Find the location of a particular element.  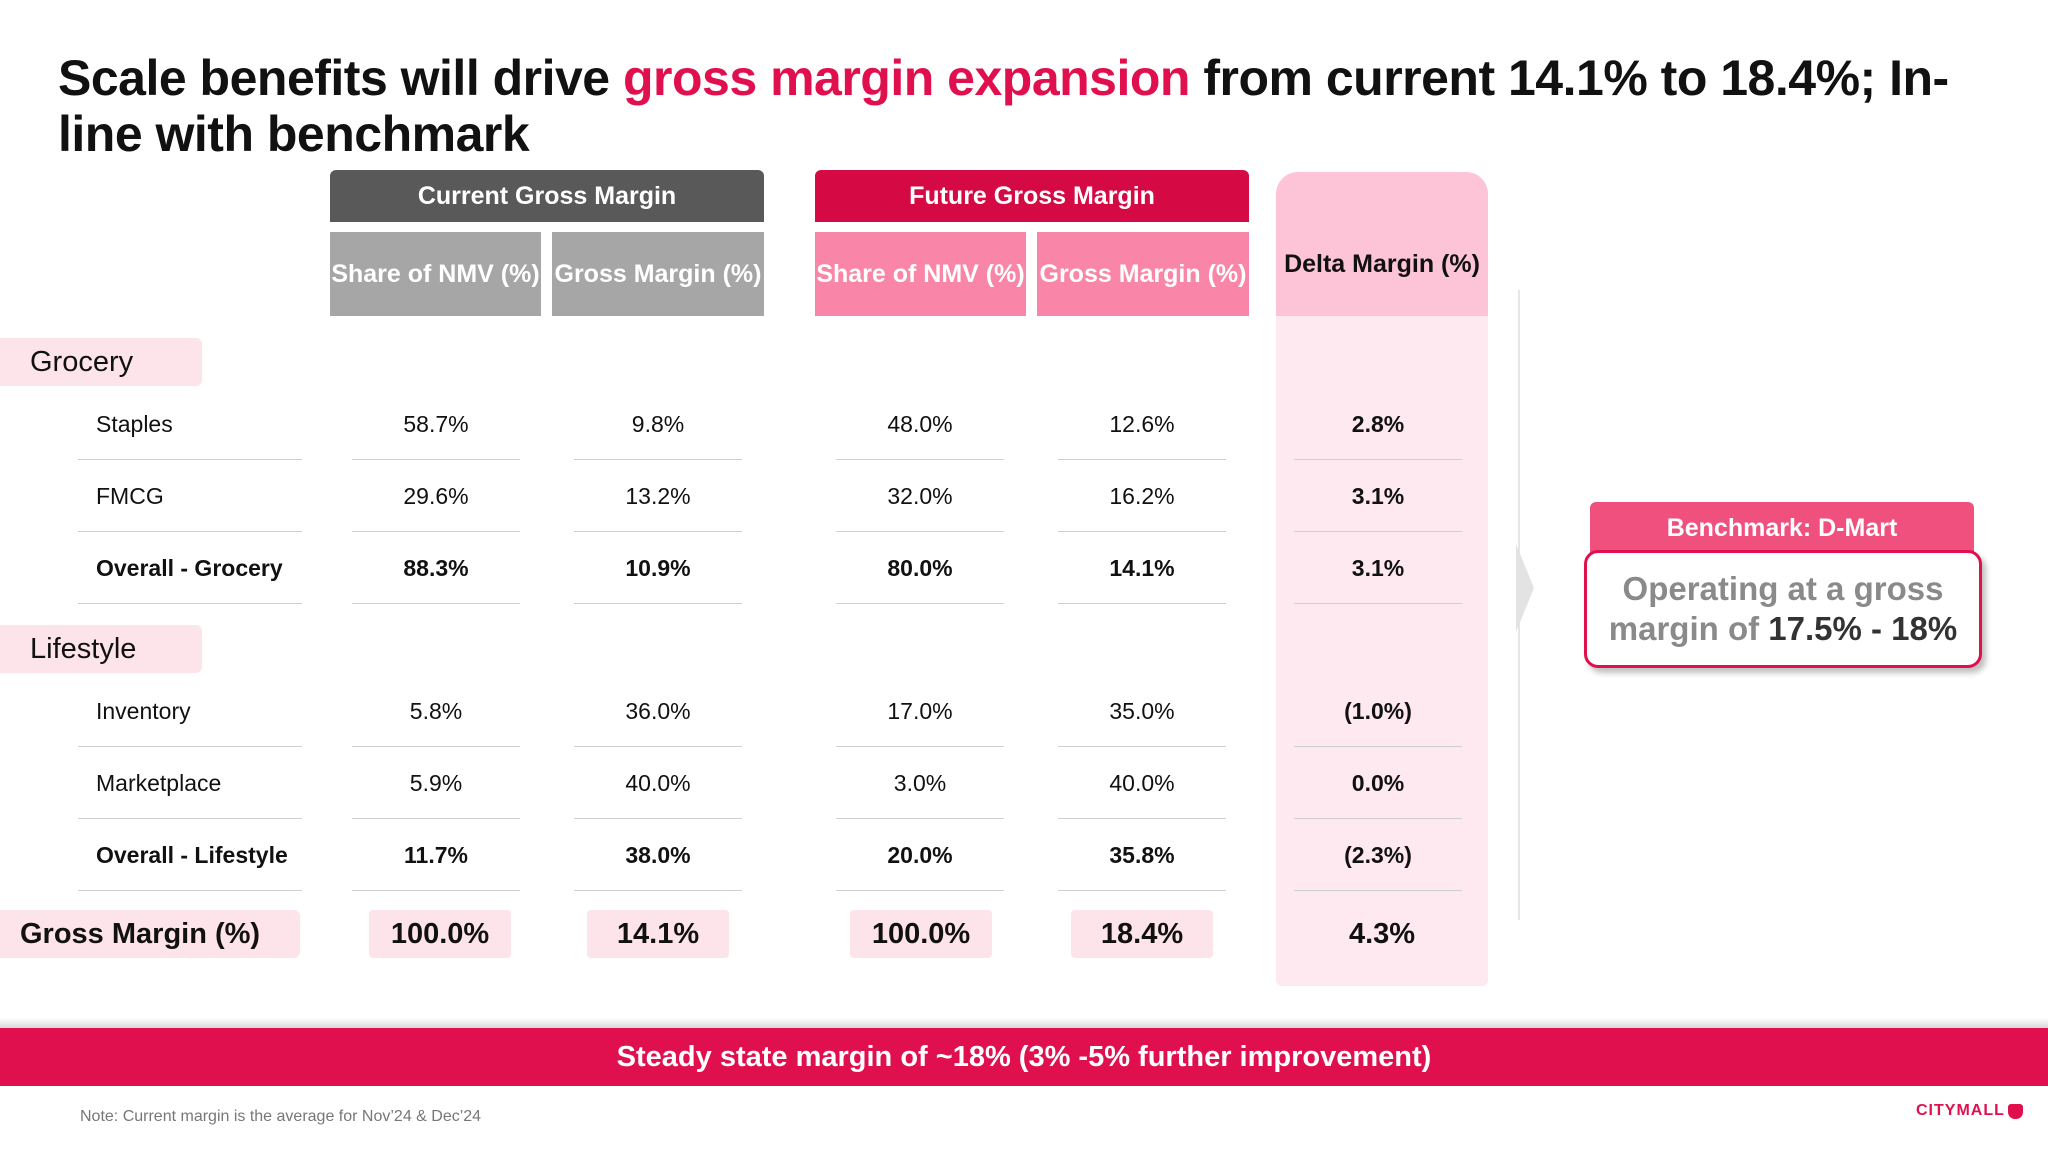

cell-future-share: 48.0% is located at coordinates (920, 423).